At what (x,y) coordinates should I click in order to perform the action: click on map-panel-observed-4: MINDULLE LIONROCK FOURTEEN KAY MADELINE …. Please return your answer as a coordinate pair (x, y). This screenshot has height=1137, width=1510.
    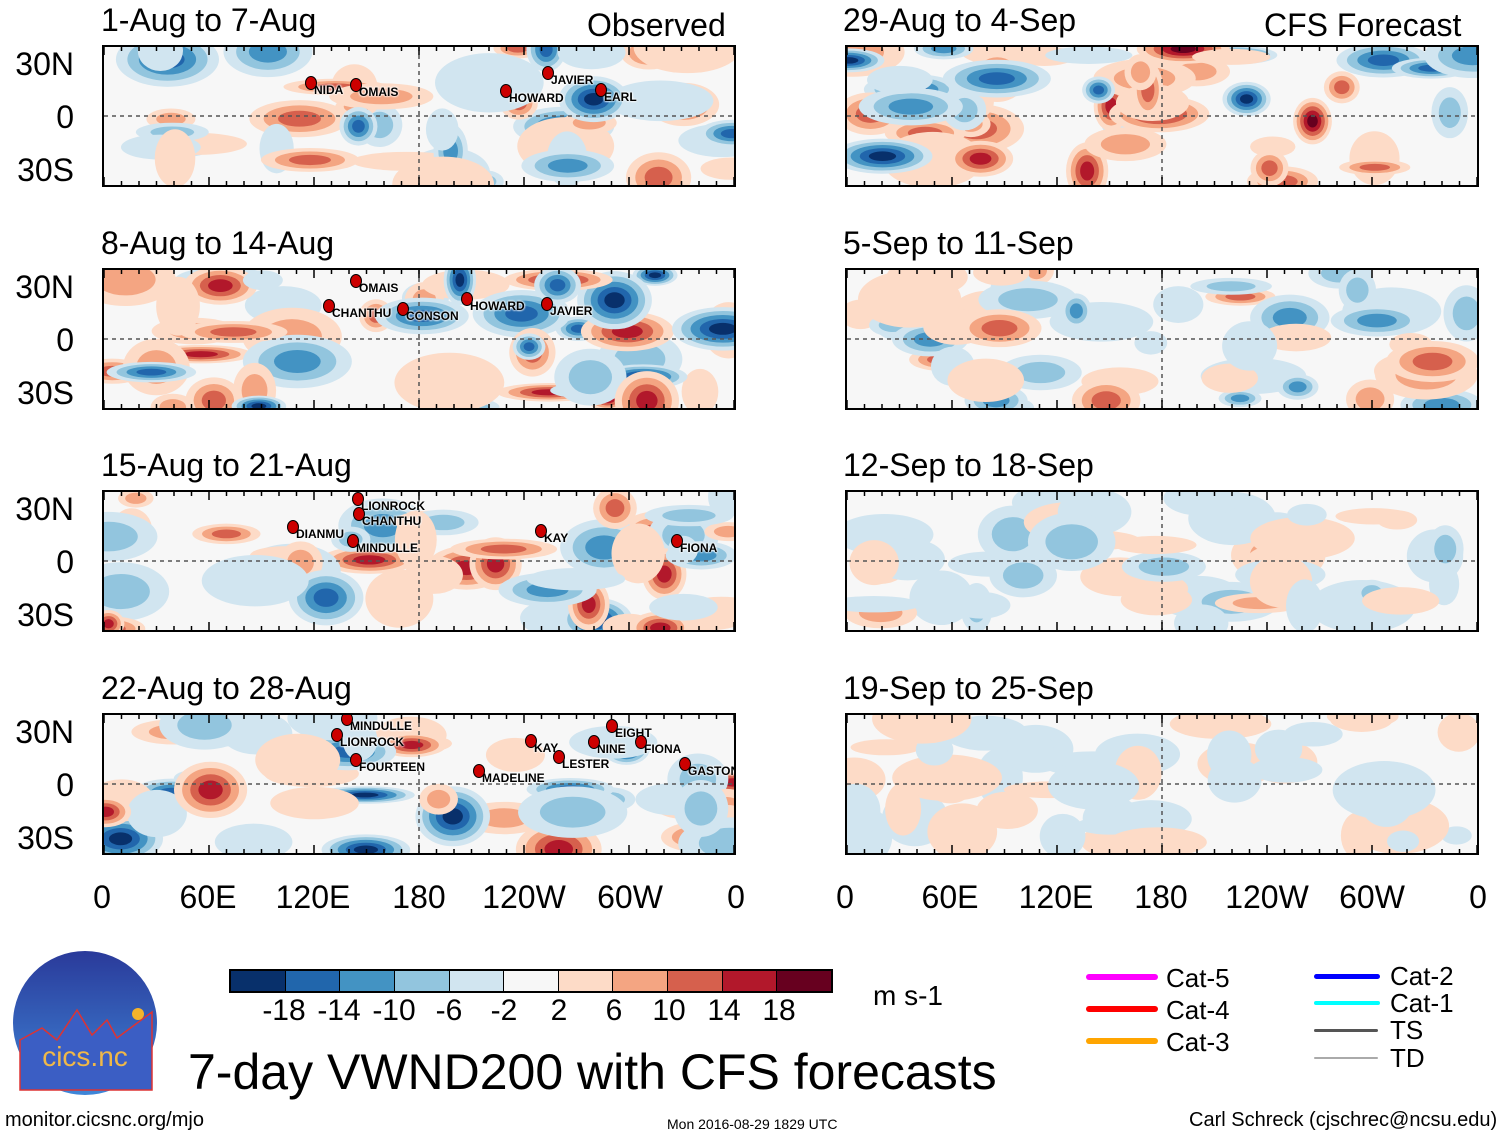
    Looking at the image, I should click on (419, 784).